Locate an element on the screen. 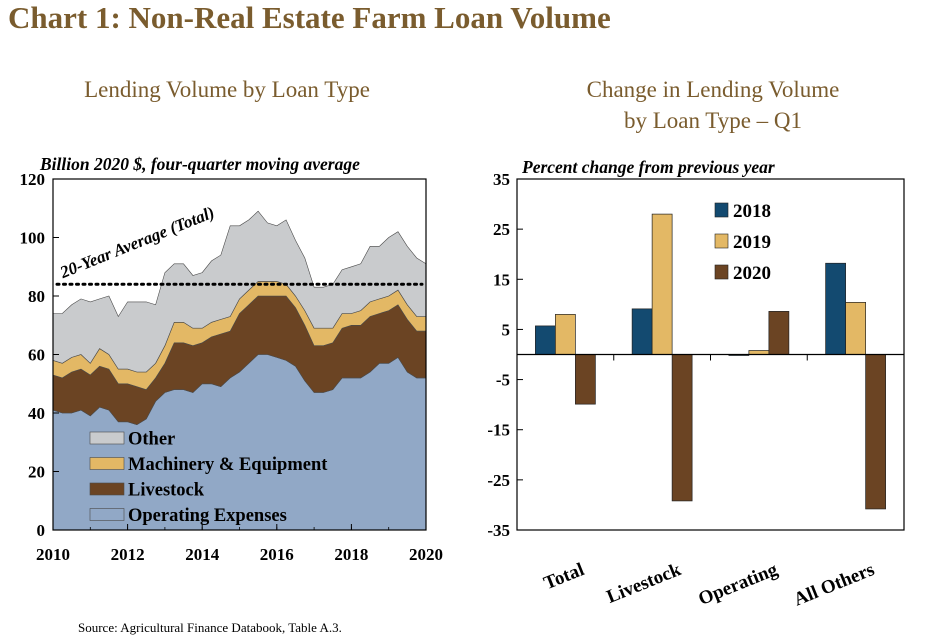  y-tick-label: 60 is located at coordinates (36, 355).